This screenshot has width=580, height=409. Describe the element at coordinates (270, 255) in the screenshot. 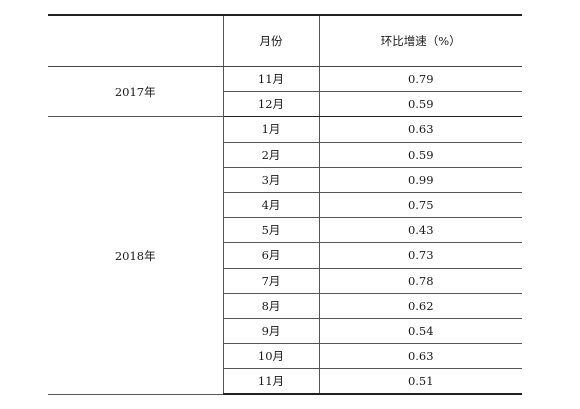

I see `month-cell: 6月` at that location.